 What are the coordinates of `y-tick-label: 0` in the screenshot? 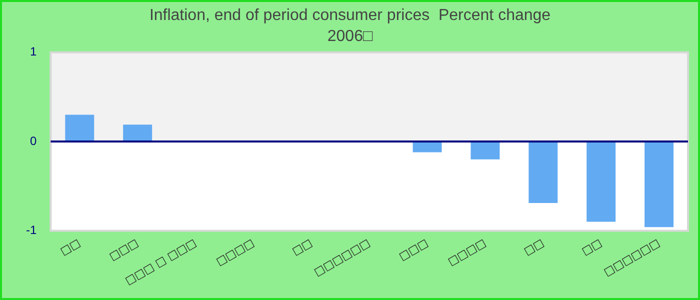 It's located at (33, 141).